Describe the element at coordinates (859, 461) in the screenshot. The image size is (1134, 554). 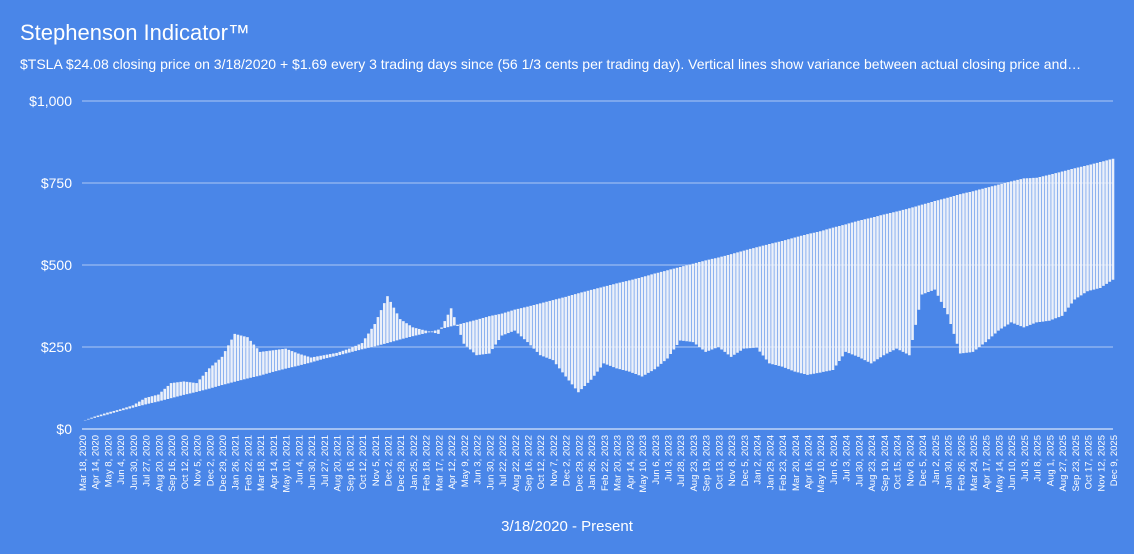
I see `x-tick-label: Jul 30, 2024` at that location.